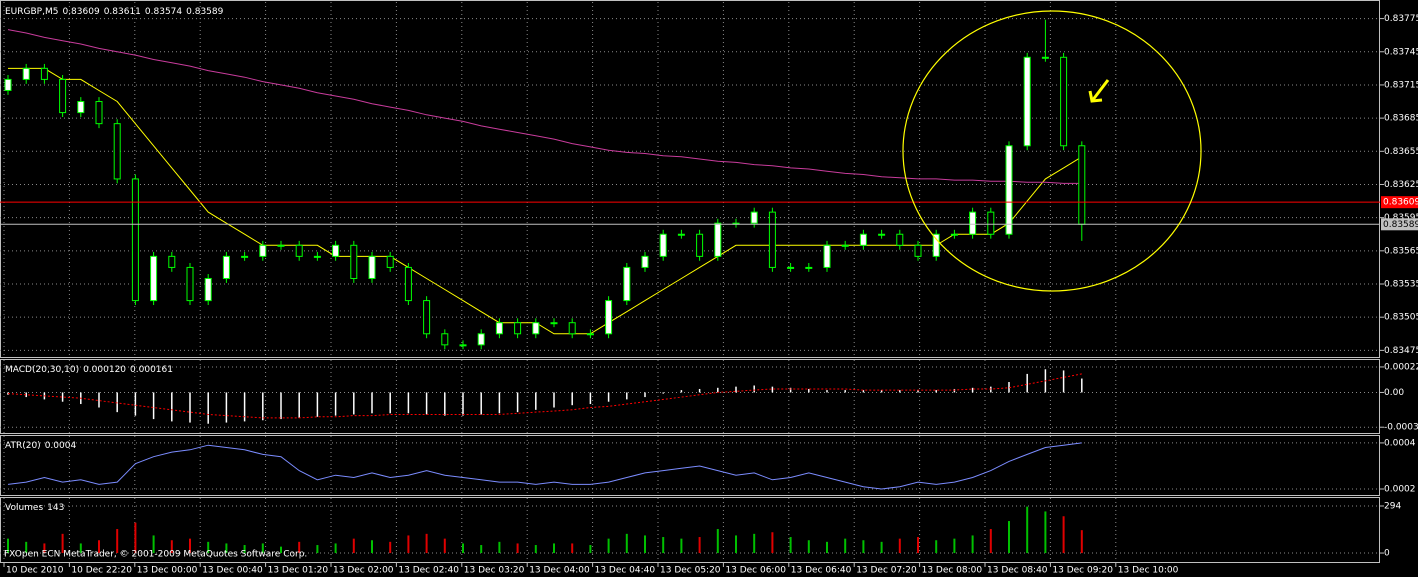 This screenshot has height=577, width=1418. I want to click on indicator-title: MACD(20,30,10), so click(42, 370).